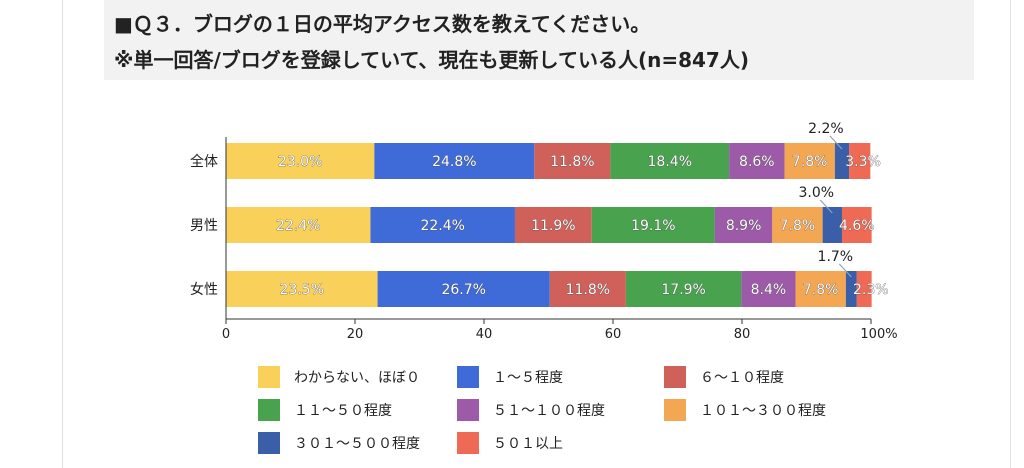 This screenshot has height=468, width=1024. I want to click on legend-item: ６～１０程度, so click(724, 377).